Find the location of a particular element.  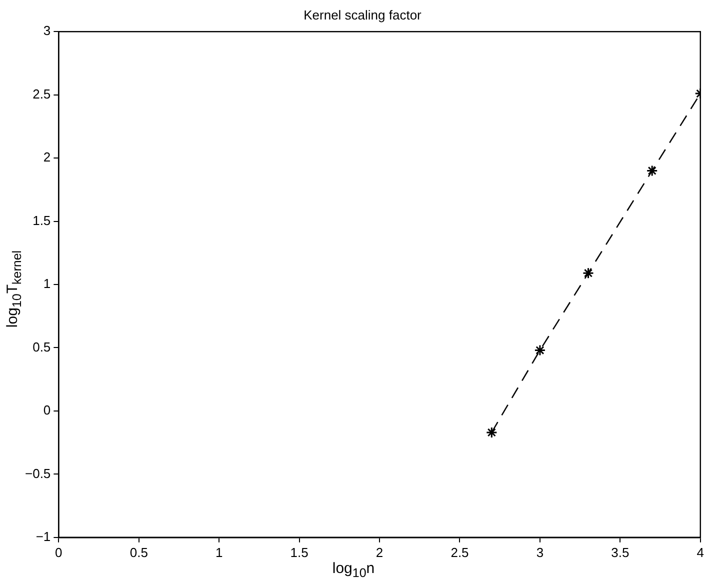

x-tick-label: 0 is located at coordinates (58, 552).